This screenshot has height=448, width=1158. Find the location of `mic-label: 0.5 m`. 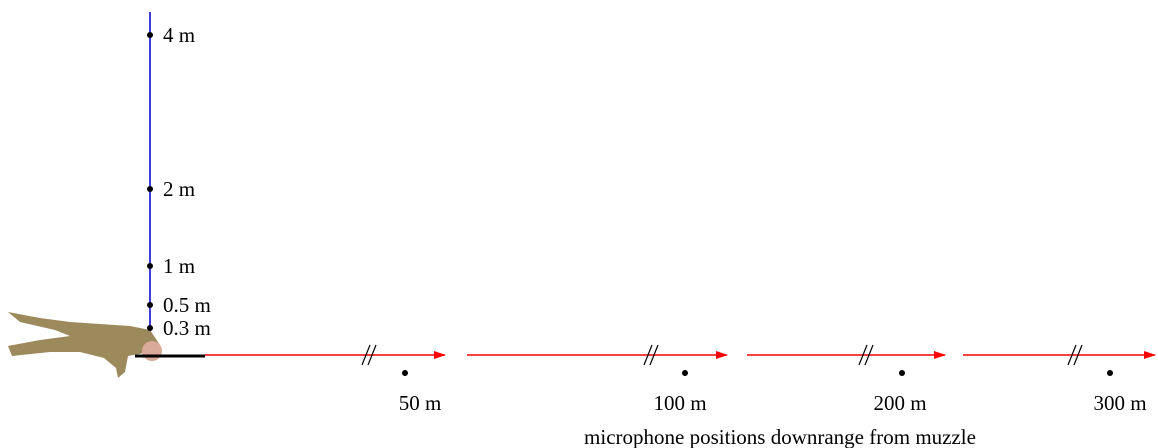

mic-label: 0.5 m is located at coordinates (187, 305).